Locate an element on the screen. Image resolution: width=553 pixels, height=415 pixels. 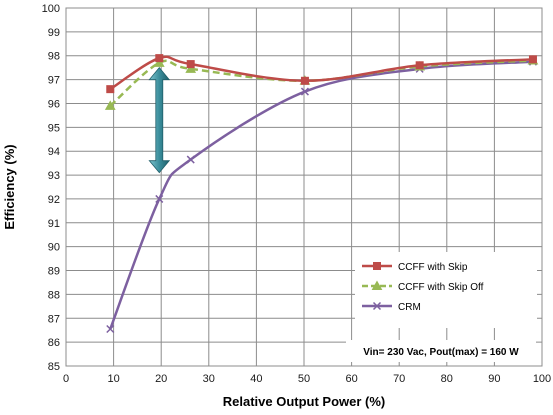
y-tick-label: 99 is located at coordinates (54, 33).